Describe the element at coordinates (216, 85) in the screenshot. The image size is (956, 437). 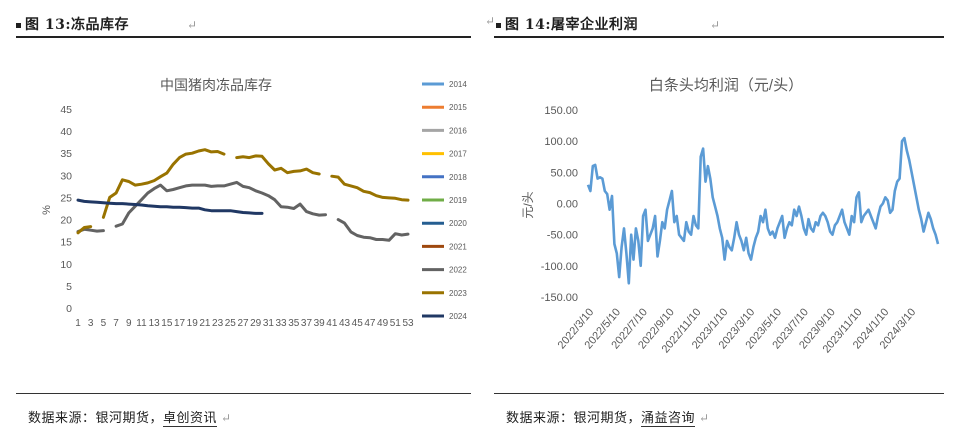
I see `chart-1-title: 中国猪肉冻品库存` at that location.